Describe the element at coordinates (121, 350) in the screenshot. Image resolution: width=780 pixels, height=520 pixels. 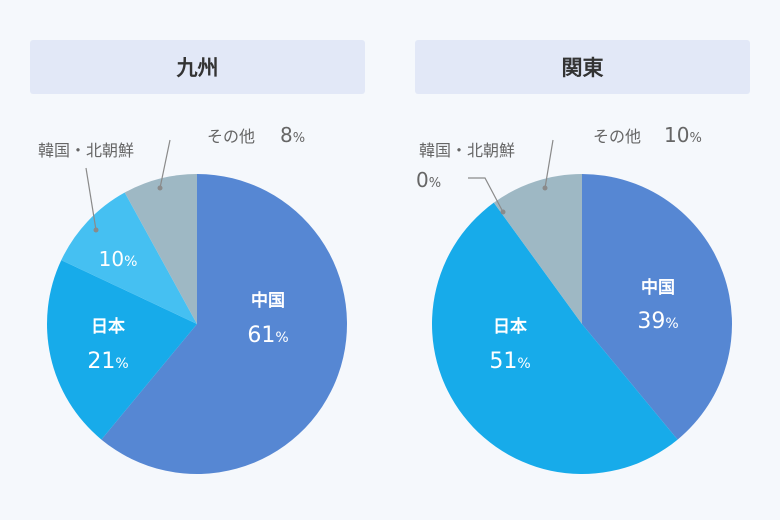
I see `pie-slice-japan` at that location.